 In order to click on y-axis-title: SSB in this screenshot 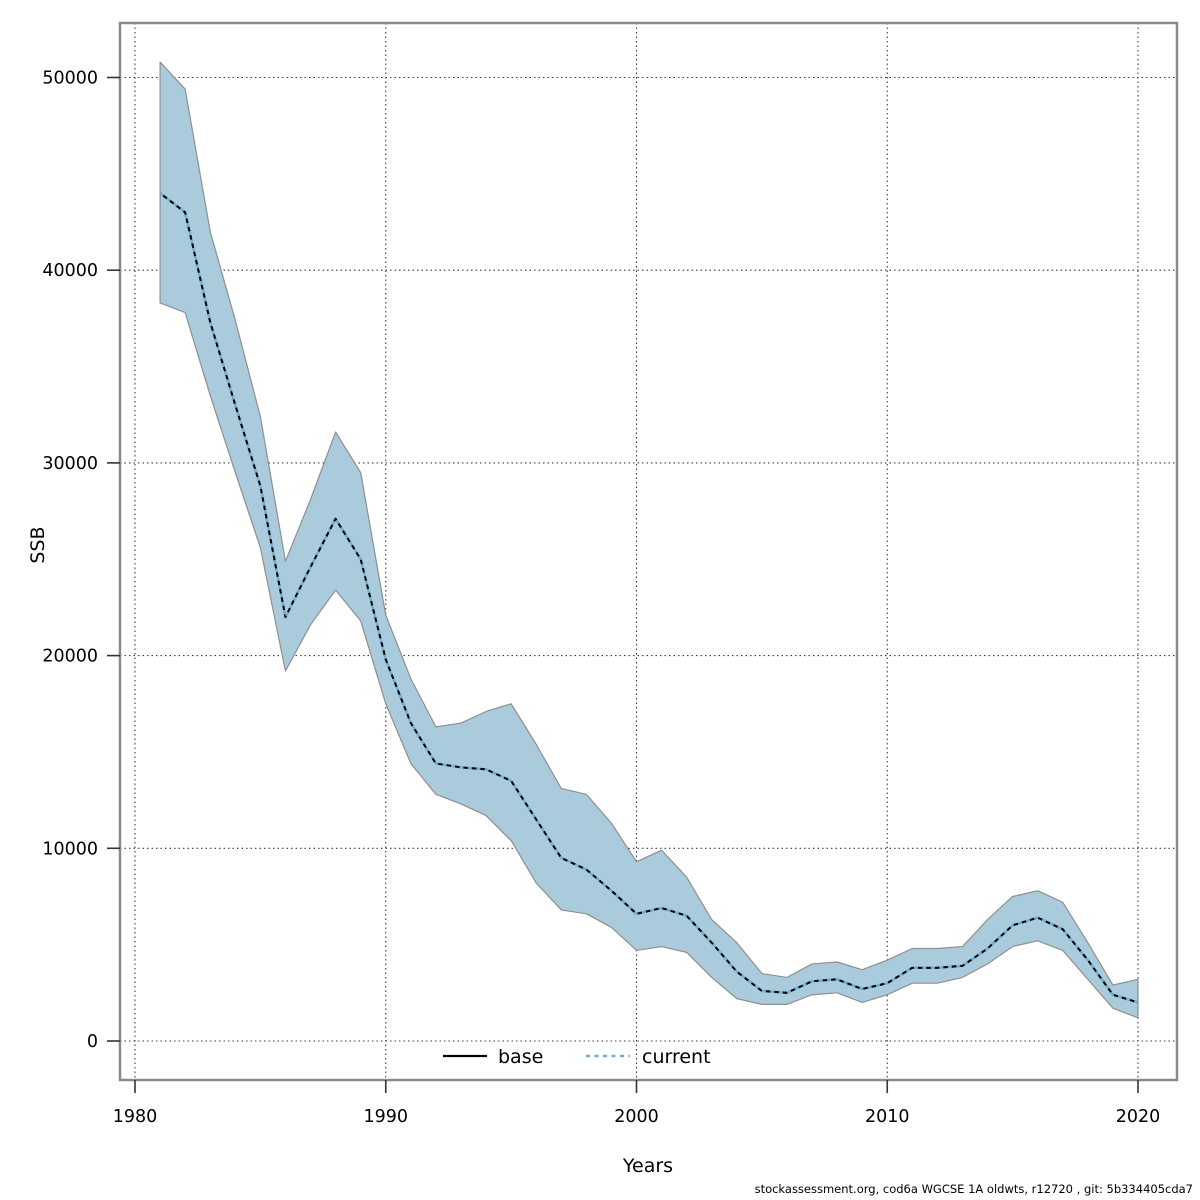, I will do `click(38, 544)`.